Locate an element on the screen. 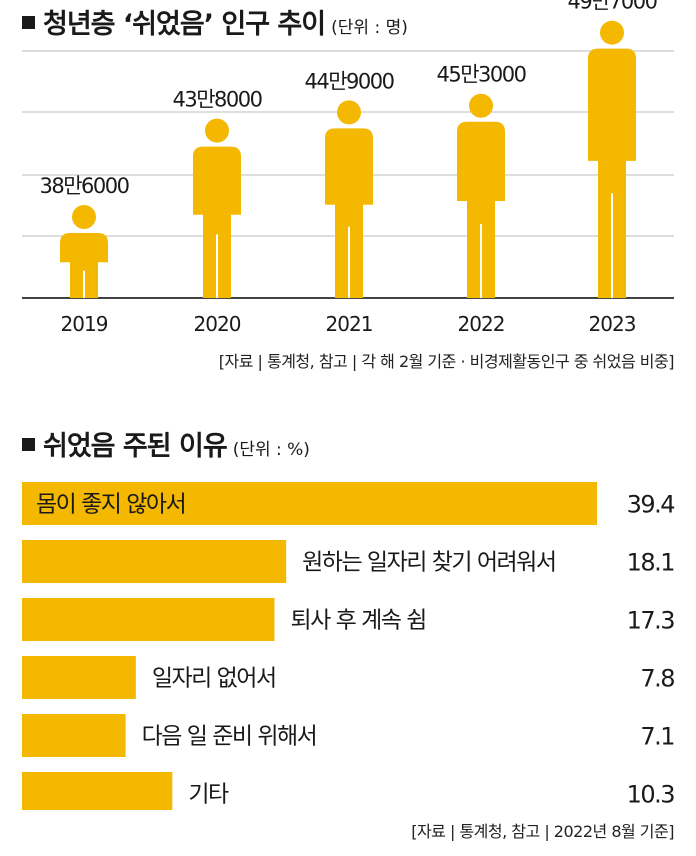  value-label: 18.1 is located at coordinates (651, 563).